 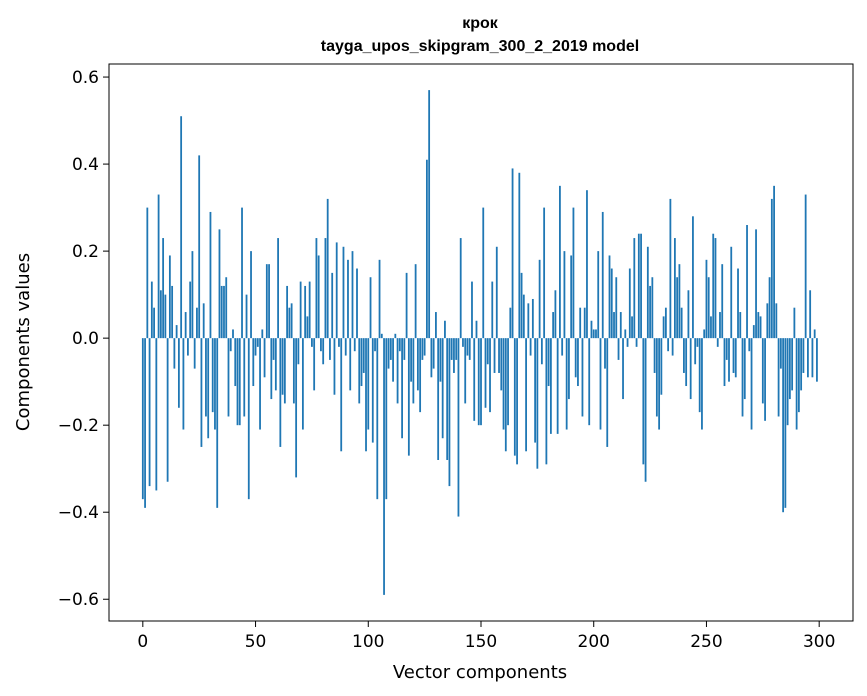 What do you see at coordinates (486, 636) in the screenshot?
I see `x-axis: 0 50 100 150 200 250 300` at bounding box center [486, 636].